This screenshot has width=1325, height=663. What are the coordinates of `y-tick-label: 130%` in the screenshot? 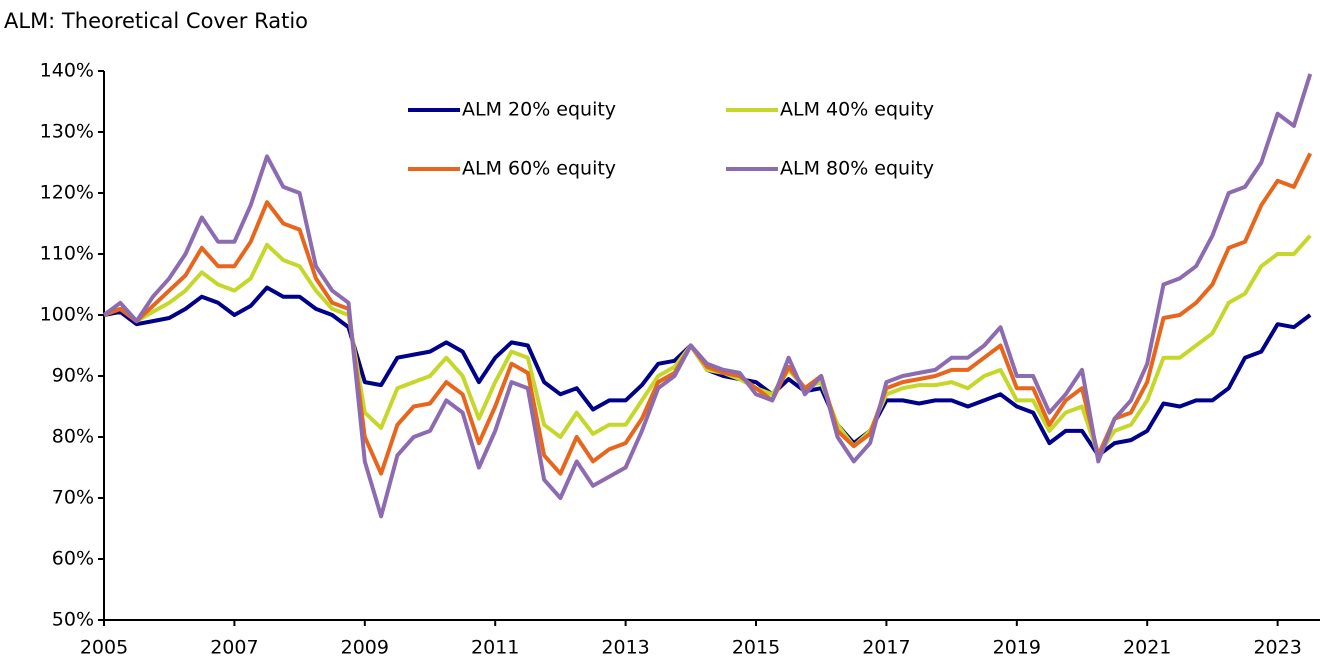 It's located at (67, 132).